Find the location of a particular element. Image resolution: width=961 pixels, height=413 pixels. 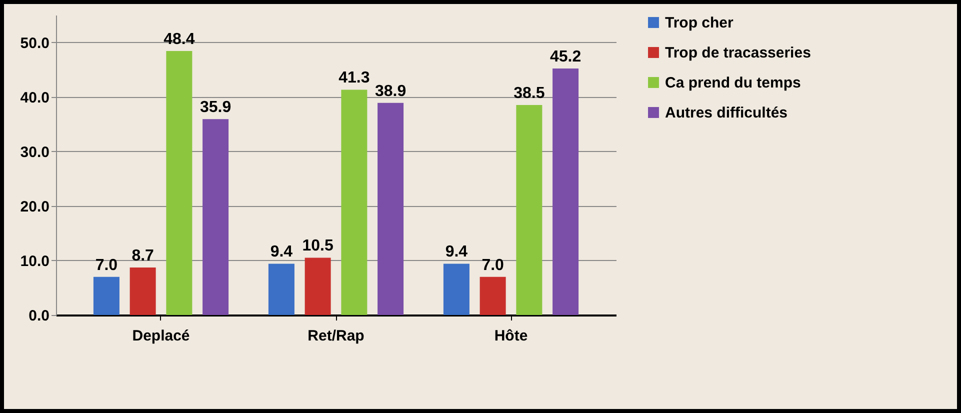

legend-label: Trop de tracasseries is located at coordinates (738, 53).